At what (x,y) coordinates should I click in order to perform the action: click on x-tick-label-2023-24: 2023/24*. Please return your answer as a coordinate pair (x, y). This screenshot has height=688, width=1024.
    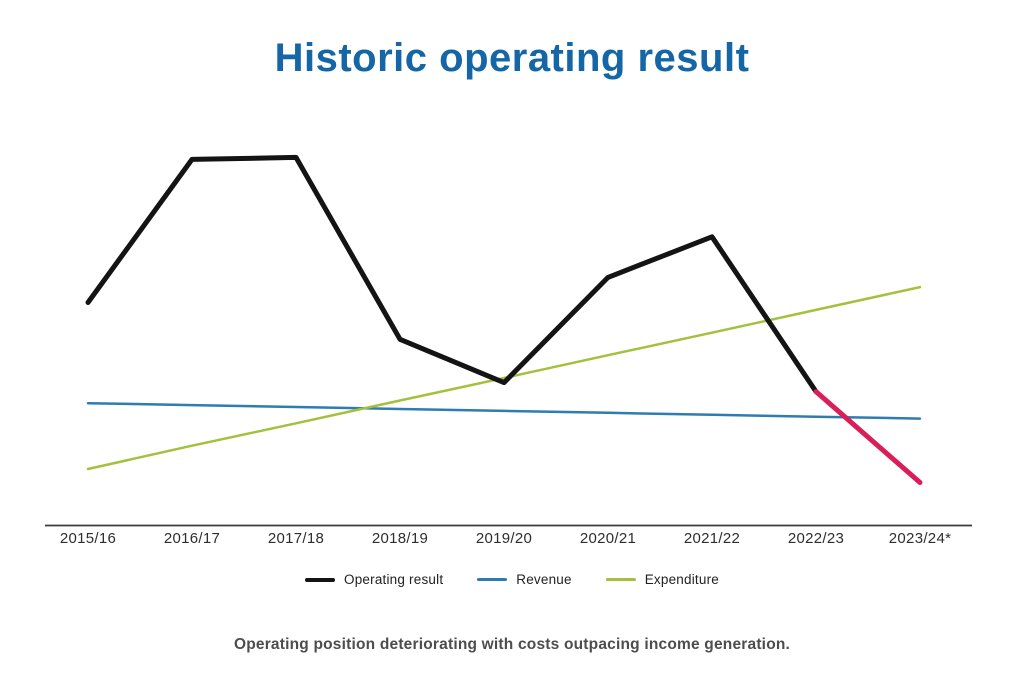
    Looking at the image, I should click on (920, 538).